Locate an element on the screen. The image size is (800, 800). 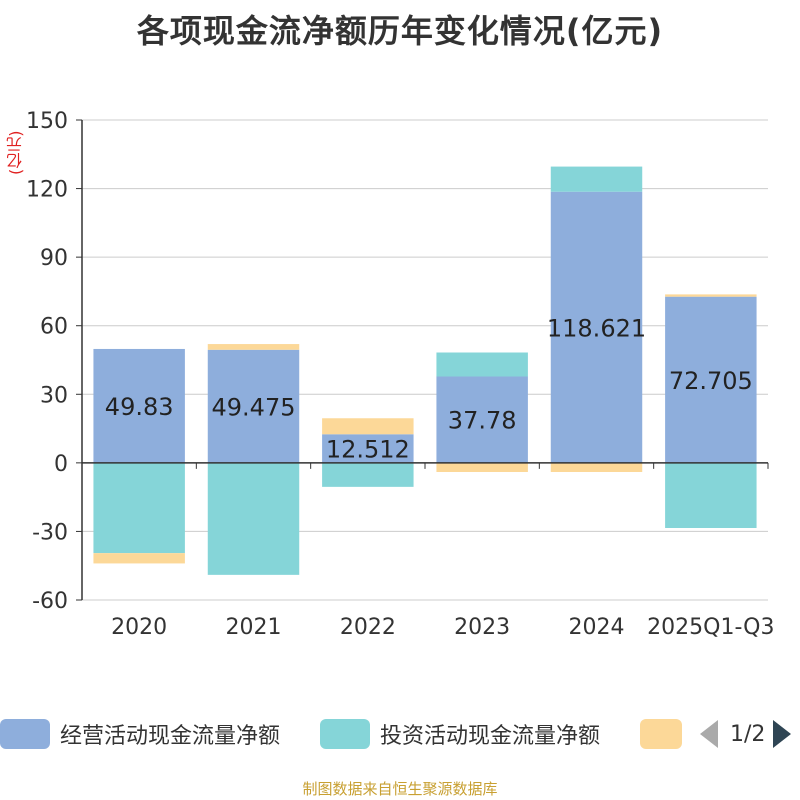
bar-value-label: 12.512 is located at coordinates (368, 450).